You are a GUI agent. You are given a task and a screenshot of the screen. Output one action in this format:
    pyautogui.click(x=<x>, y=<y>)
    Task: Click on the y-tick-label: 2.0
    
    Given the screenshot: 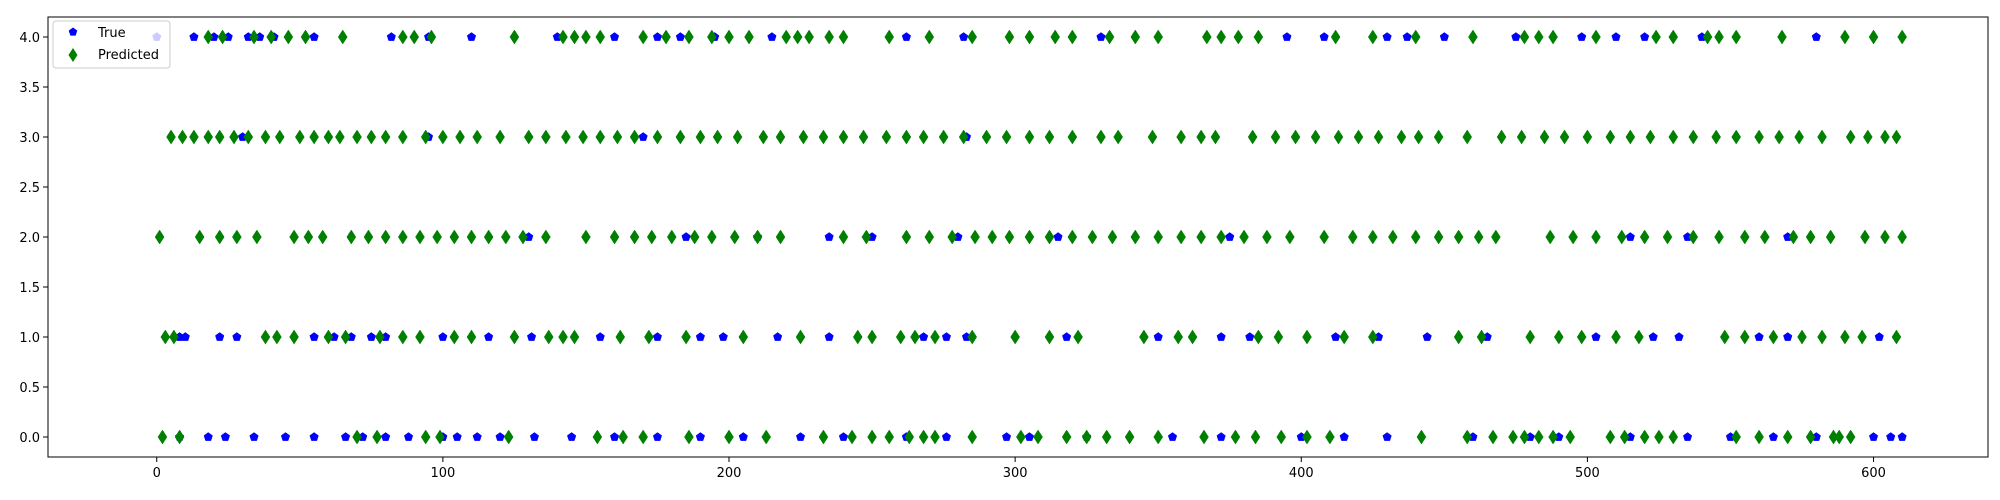 What is the action you would take?
    pyautogui.click(x=29, y=238)
    